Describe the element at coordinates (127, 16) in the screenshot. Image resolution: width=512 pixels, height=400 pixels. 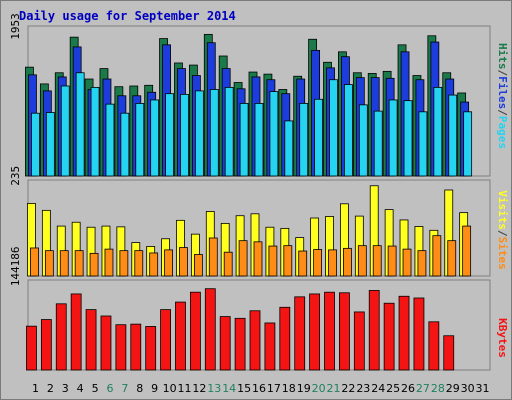
I see `chart-title: Daily usage for September 2014` at that location.